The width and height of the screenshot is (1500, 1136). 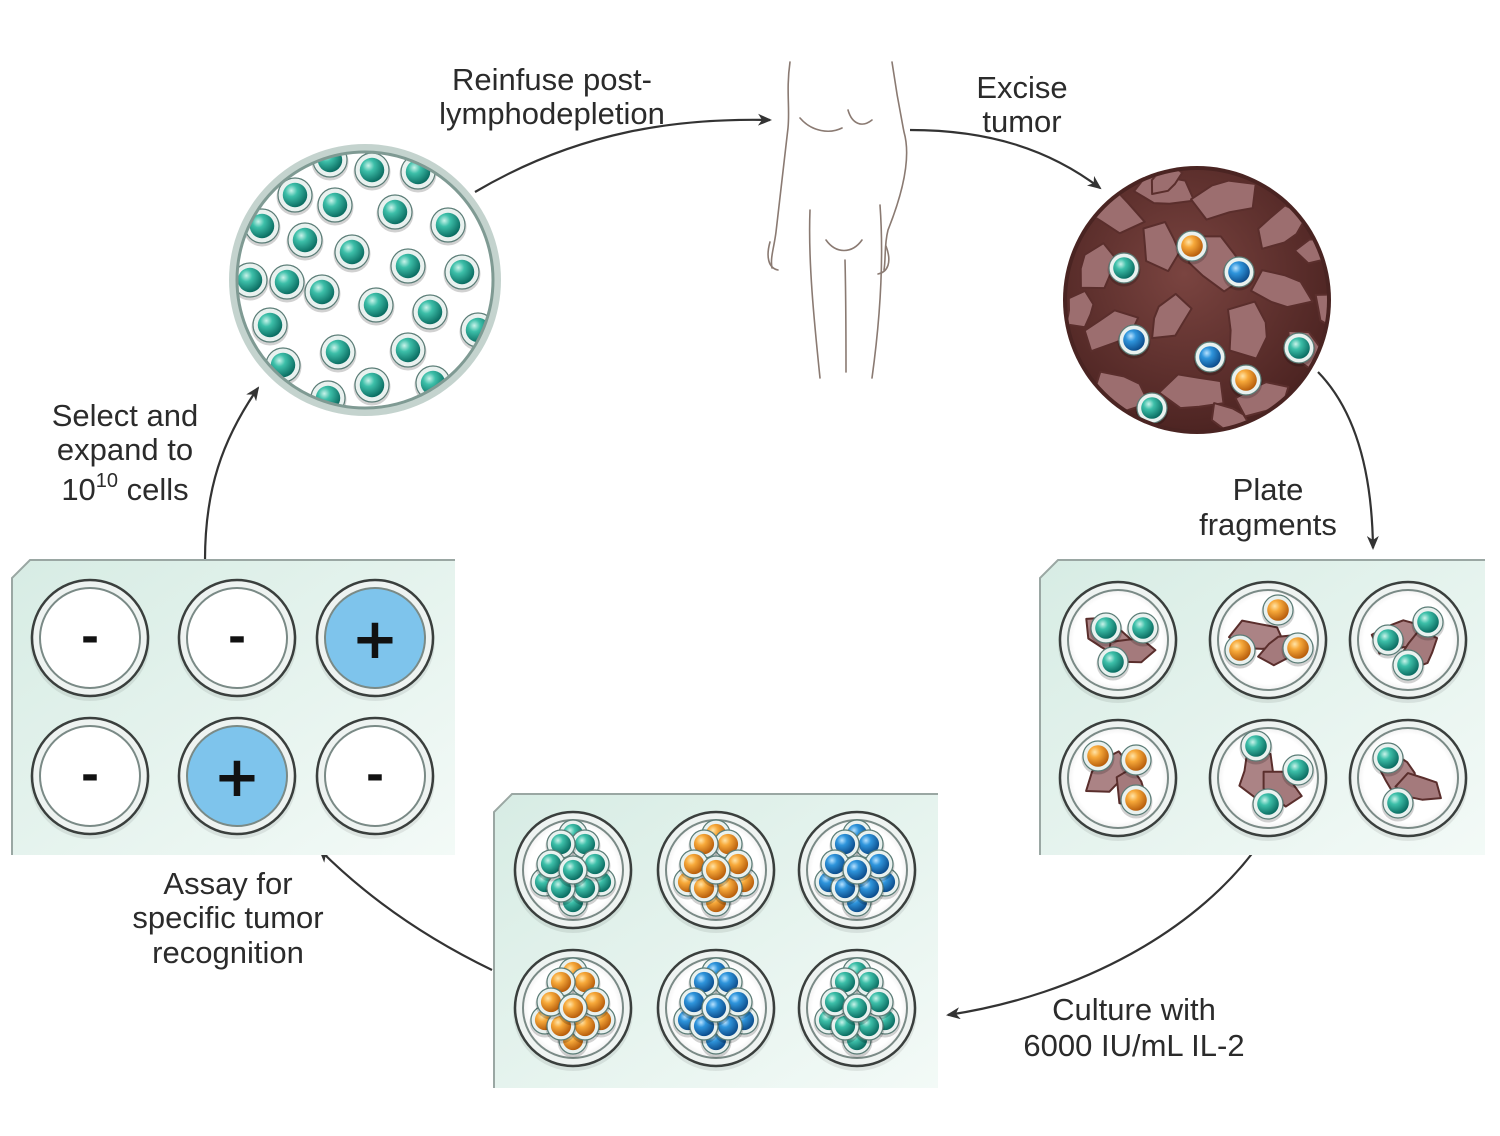 What do you see at coordinates (1348, 460) in the screenshot?
I see `arrow-plate` at bounding box center [1348, 460].